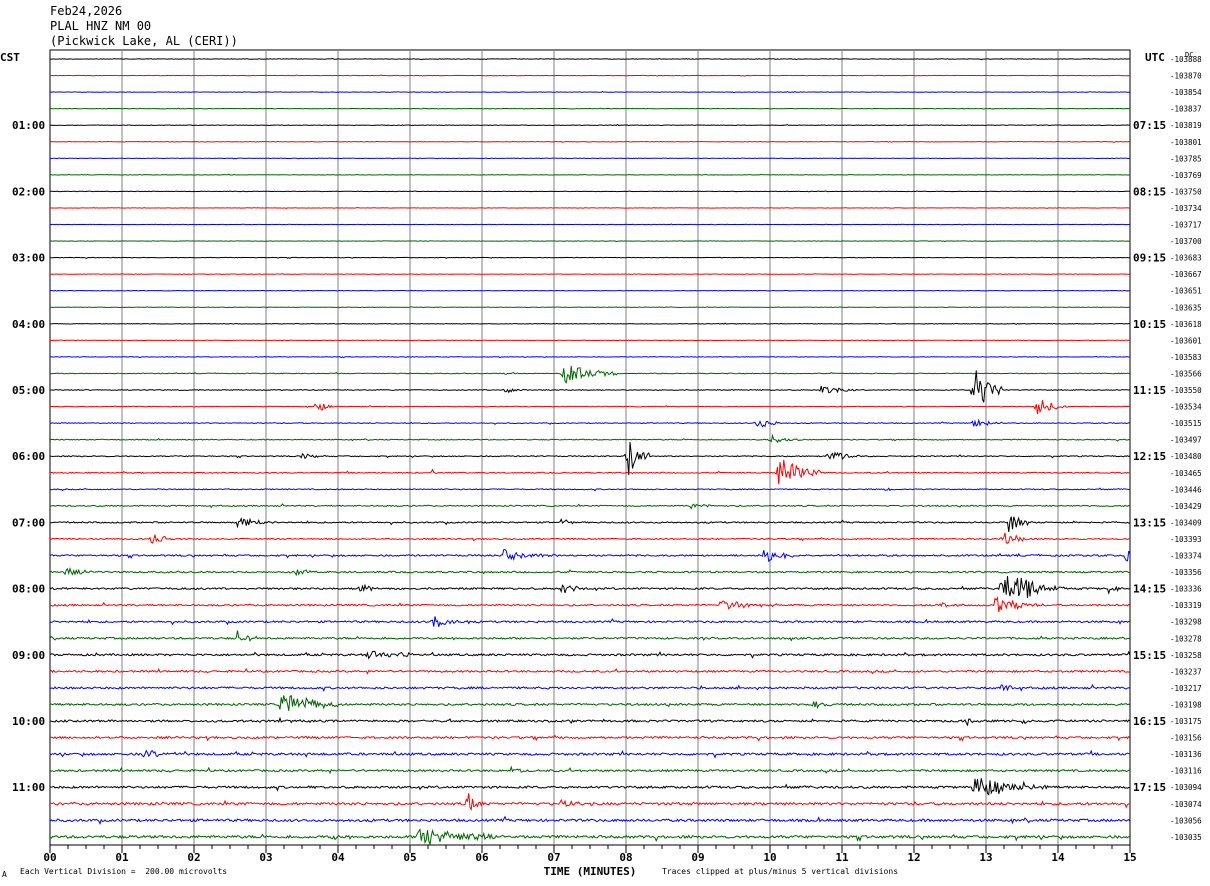 Image resolution: width=1210 pixels, height=886 pixels. I want to click on left-hour-label: 05:00, so click(28, 390).